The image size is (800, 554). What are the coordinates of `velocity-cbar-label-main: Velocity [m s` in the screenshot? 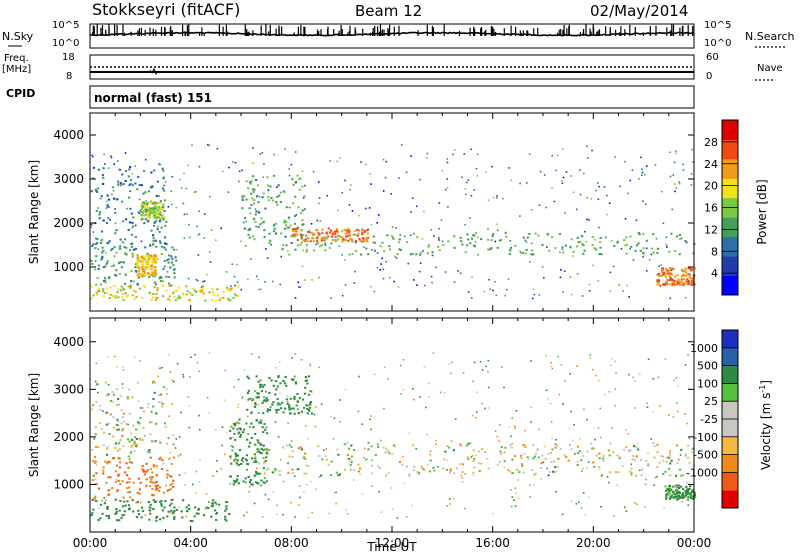 It's located at (766, 431).